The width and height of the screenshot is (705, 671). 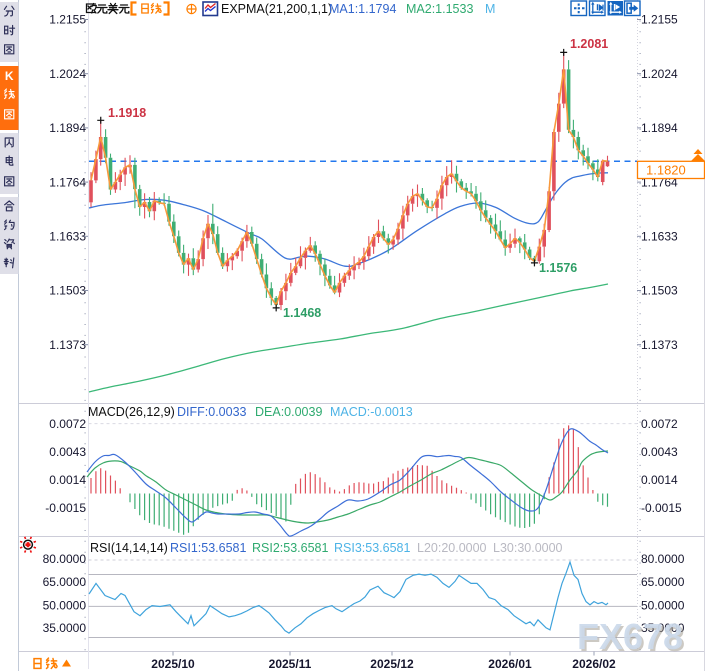 I want to click on svg-text: 2026/01, so click(x=510, y=664).